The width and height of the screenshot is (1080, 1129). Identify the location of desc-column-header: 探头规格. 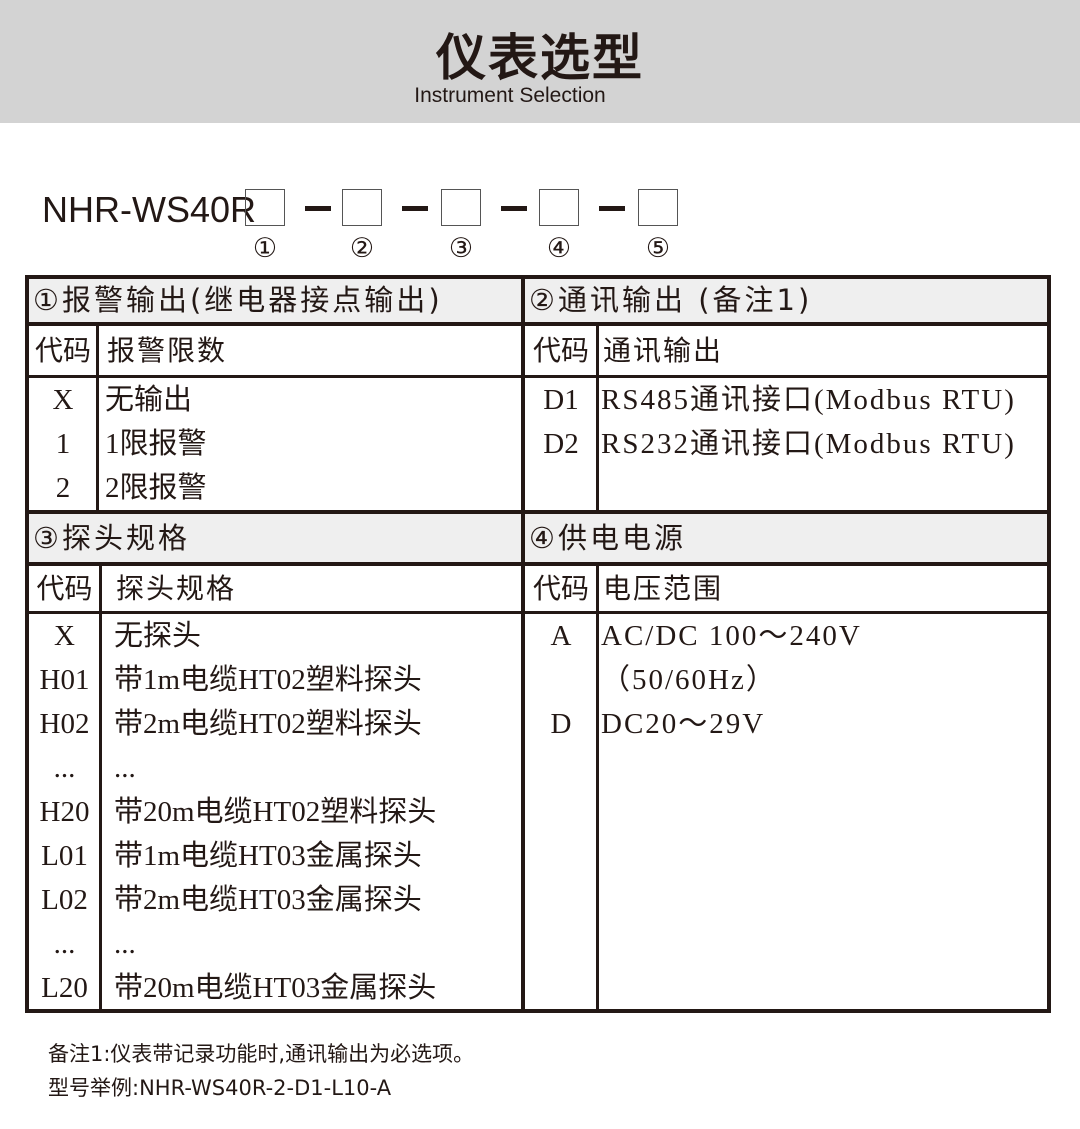
(176, 588).